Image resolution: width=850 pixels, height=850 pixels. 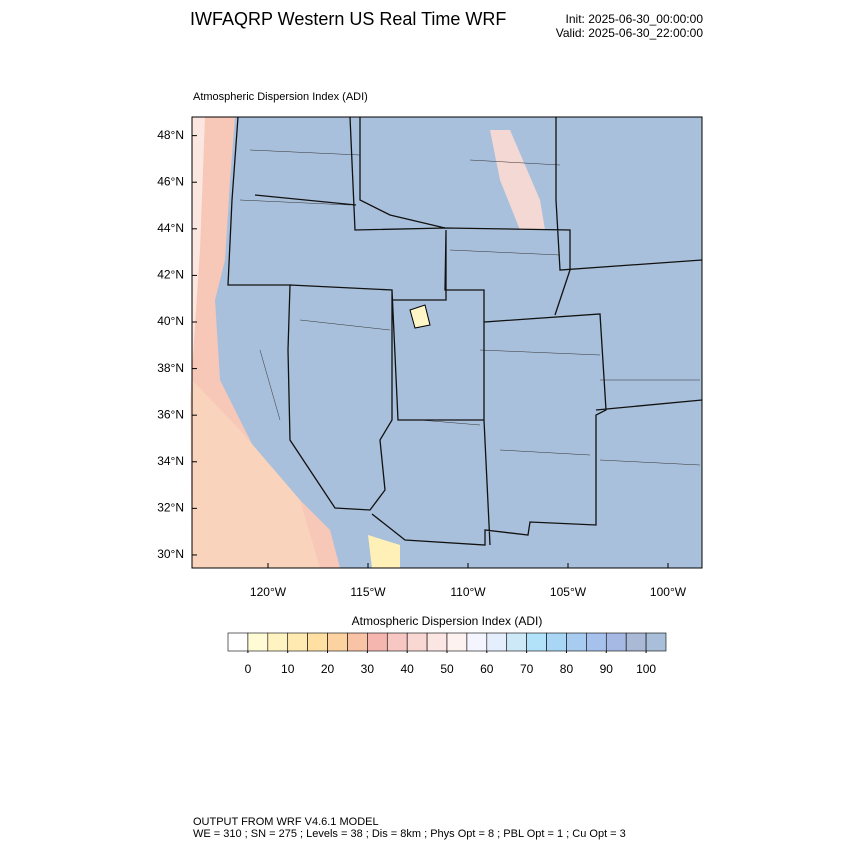 I want to click on colorbar-label: 20, so click(x=328, y=669).